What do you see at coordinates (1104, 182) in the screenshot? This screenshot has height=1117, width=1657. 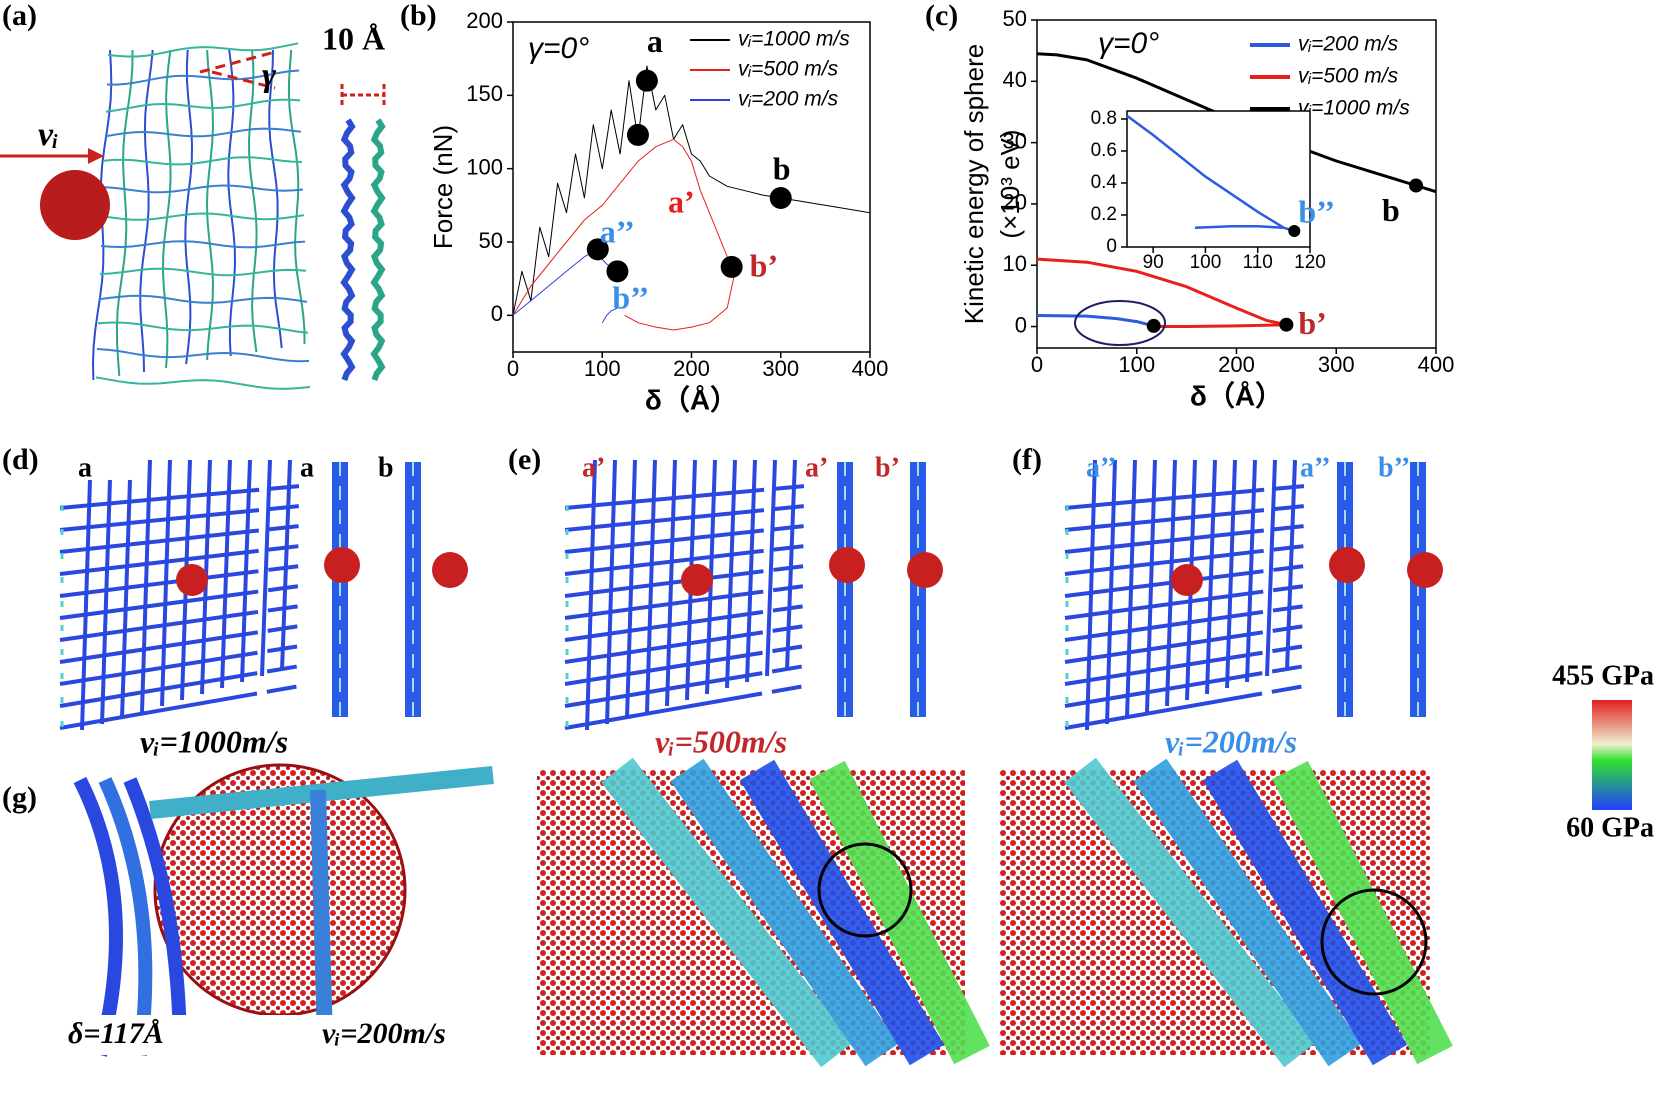 I see `y-tick-label: 0.4` at bounding box center [1104, 182].